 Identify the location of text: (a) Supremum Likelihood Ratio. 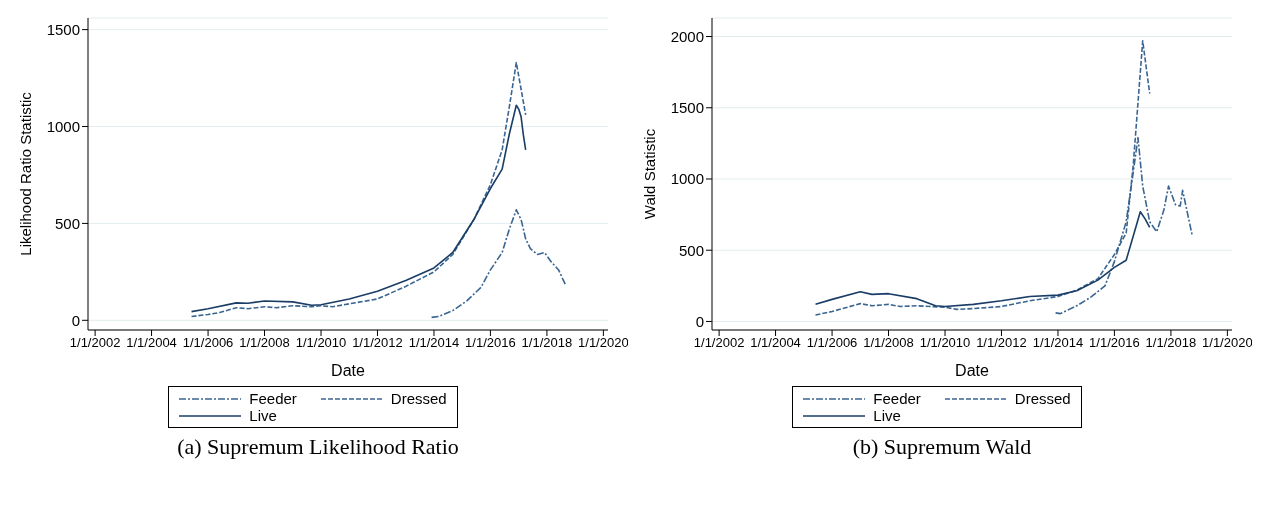
(318, 447).